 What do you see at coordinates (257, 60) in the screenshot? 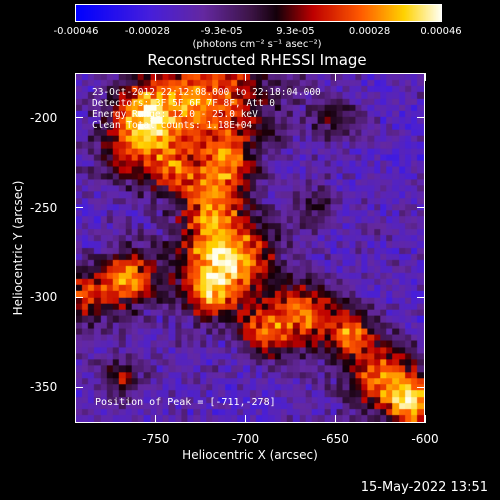
I see `chart-title: Reconstructed RHESSI Image` at bounding box center [257, 60].